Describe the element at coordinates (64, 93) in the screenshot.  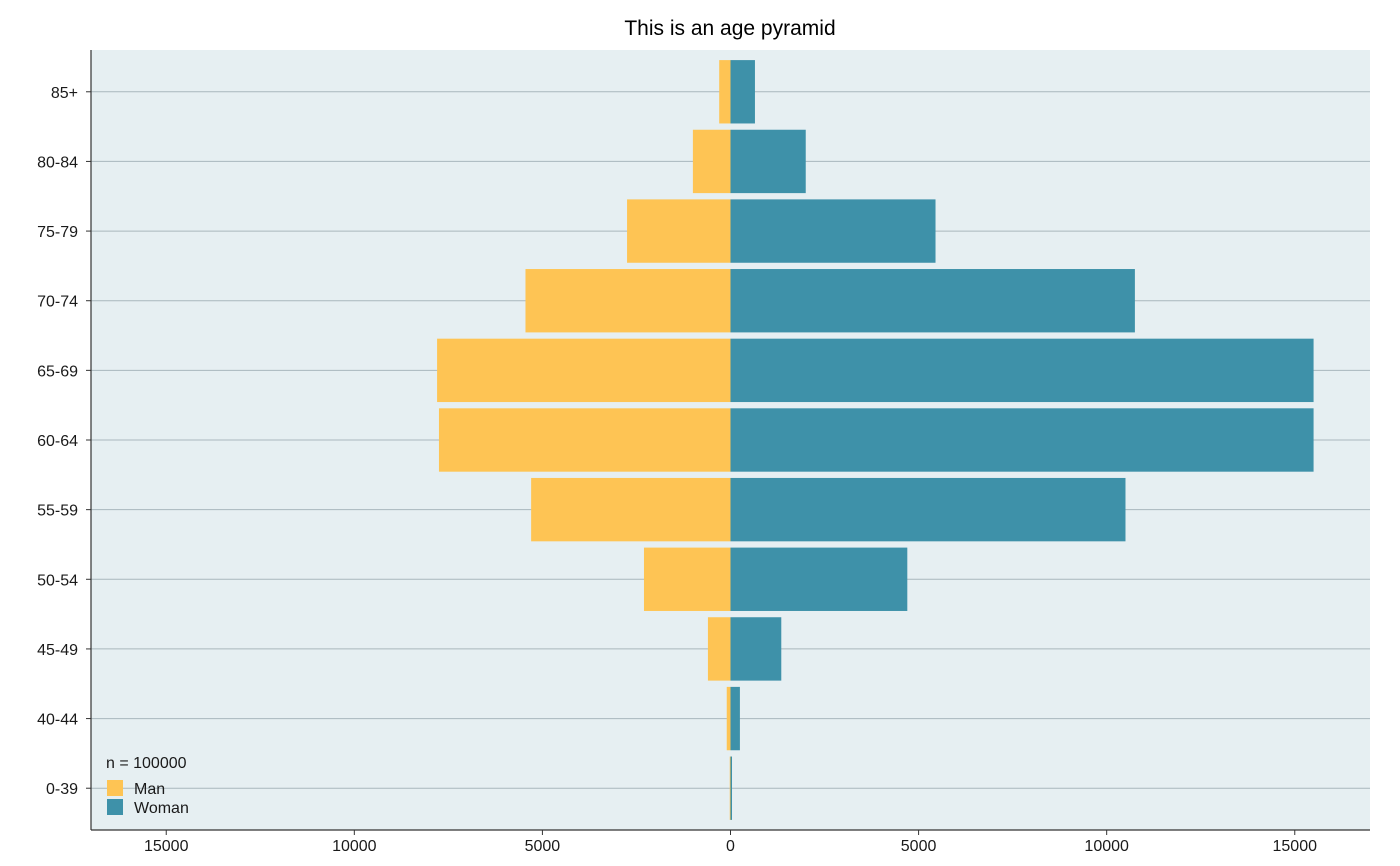
I see `y-tick-label: 85+` at that location.